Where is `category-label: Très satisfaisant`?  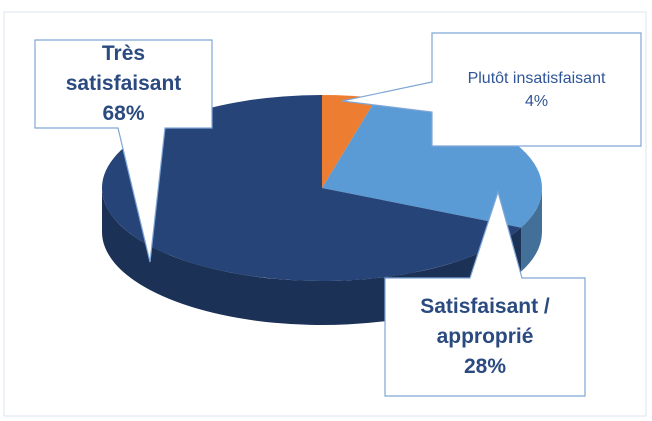 category-label: Très satisfaisant is located at coordinates (123, 68).